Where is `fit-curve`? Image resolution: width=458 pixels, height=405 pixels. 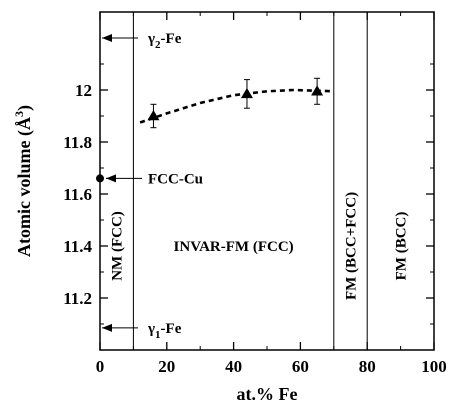
fit-curve is located at coordinates (236, 106).